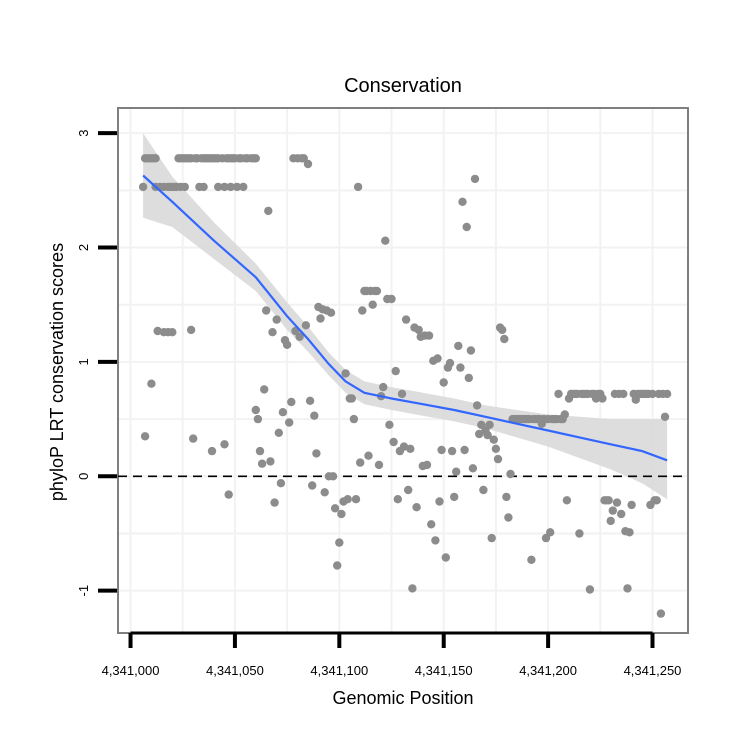  I want to click on x-tick-label: 4,341,000, so click(131, 670).